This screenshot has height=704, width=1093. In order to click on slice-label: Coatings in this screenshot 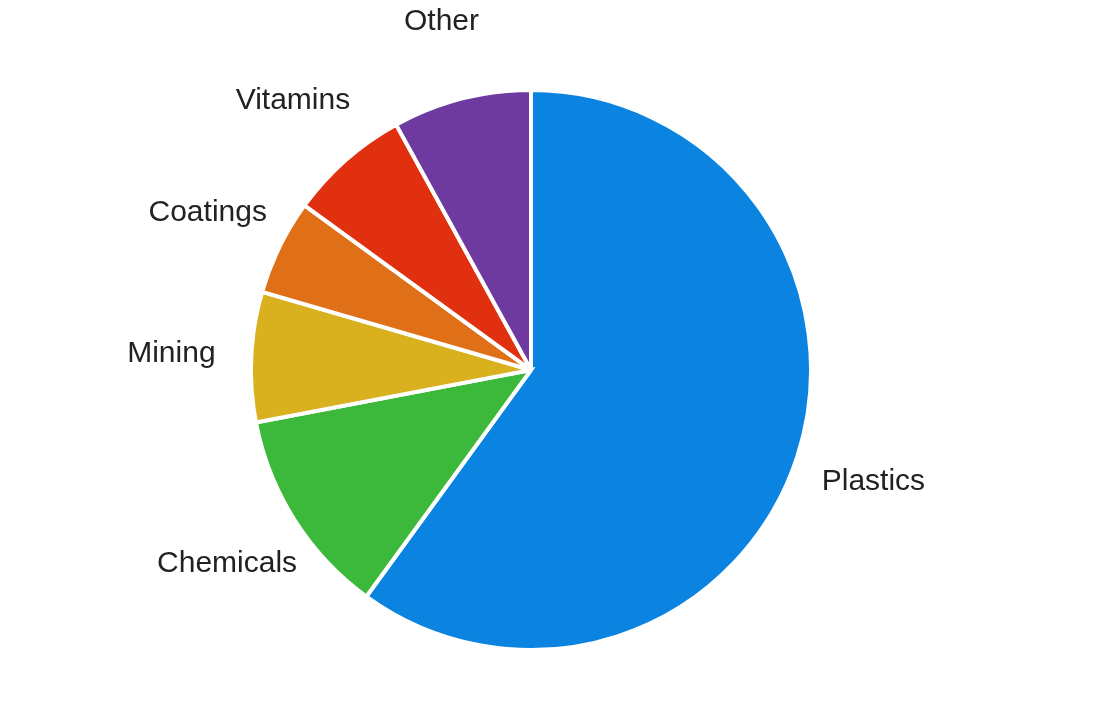, I will do `click(207, 210)`.